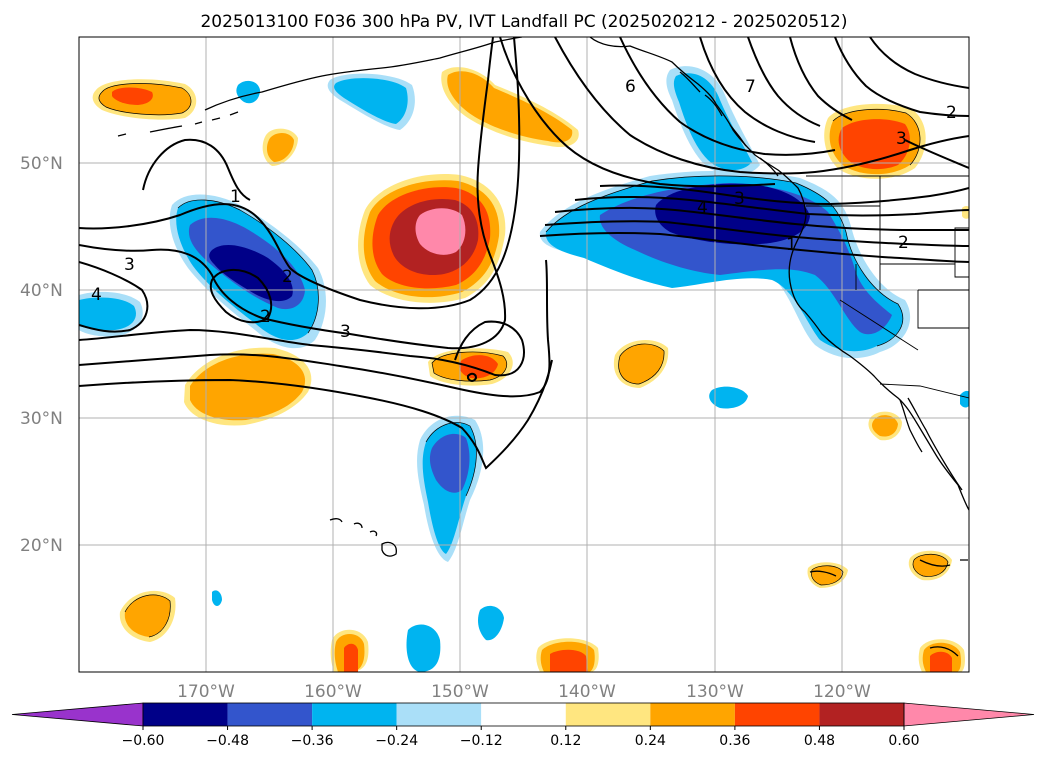 The width and height of the screenshot is (1047, 765). Describe the element at coordinates (143, 741) in the screenshot. I see `colorbar-tick-label: −0.60` at that location.